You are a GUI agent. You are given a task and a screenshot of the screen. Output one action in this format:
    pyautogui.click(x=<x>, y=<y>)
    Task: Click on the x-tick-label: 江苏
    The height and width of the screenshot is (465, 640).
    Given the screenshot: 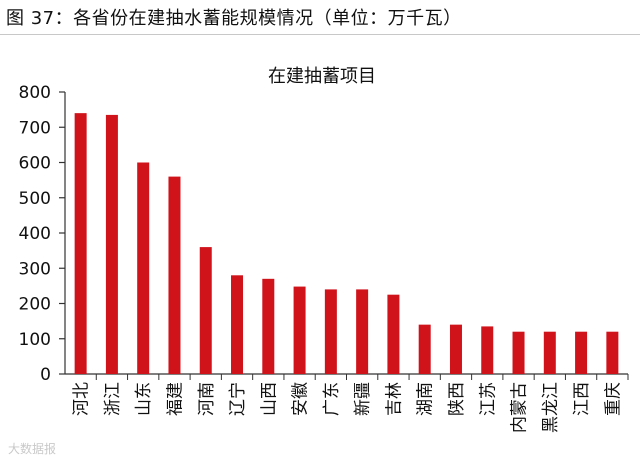 What is the action you would take?
    pyautogui.click(x=488, y=399)
    